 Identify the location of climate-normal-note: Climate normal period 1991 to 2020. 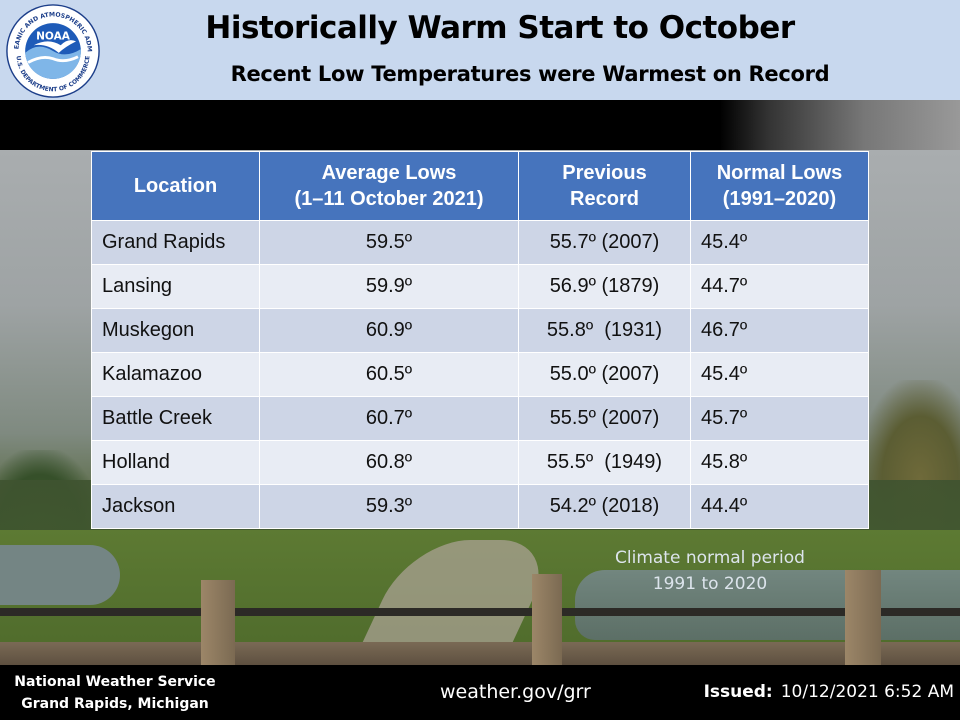
(710, 571).